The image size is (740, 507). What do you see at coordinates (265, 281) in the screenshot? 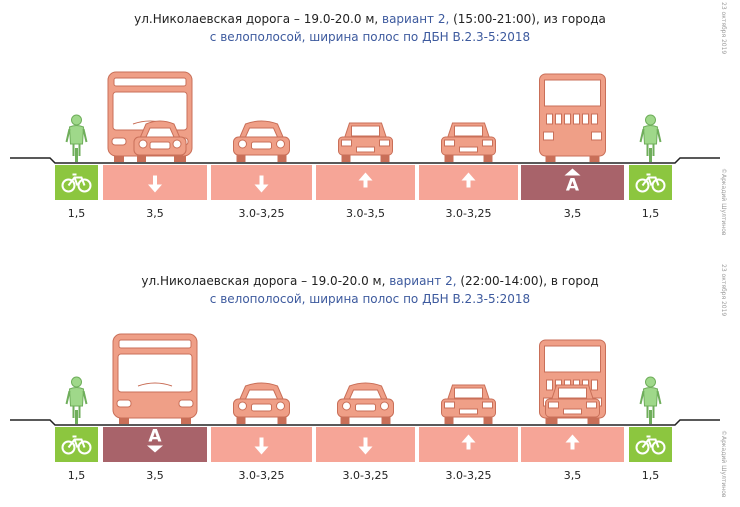
I see `title-main: ул.Николаевская дорога – 19.0-20.0 м,` at bounding box center [265, 281].